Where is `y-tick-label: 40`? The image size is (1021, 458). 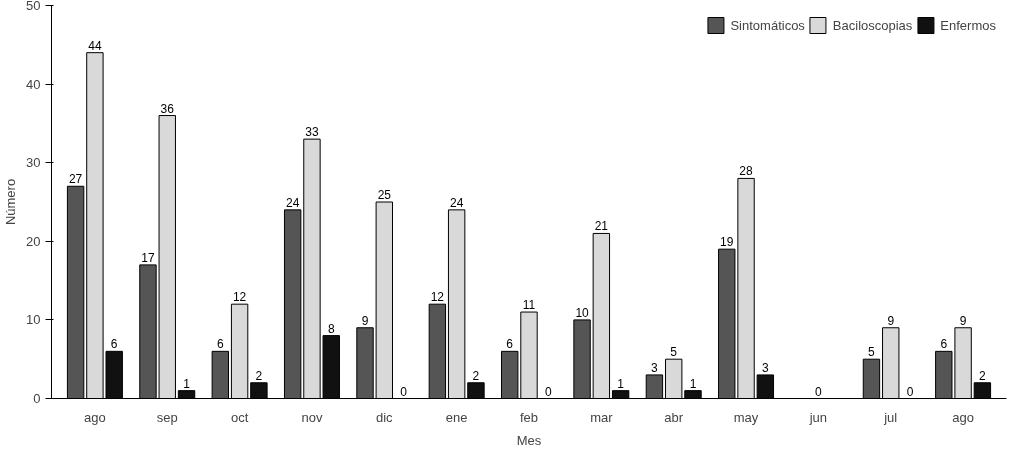
y-tick-label: 40 is located at coordinates (33, 84).